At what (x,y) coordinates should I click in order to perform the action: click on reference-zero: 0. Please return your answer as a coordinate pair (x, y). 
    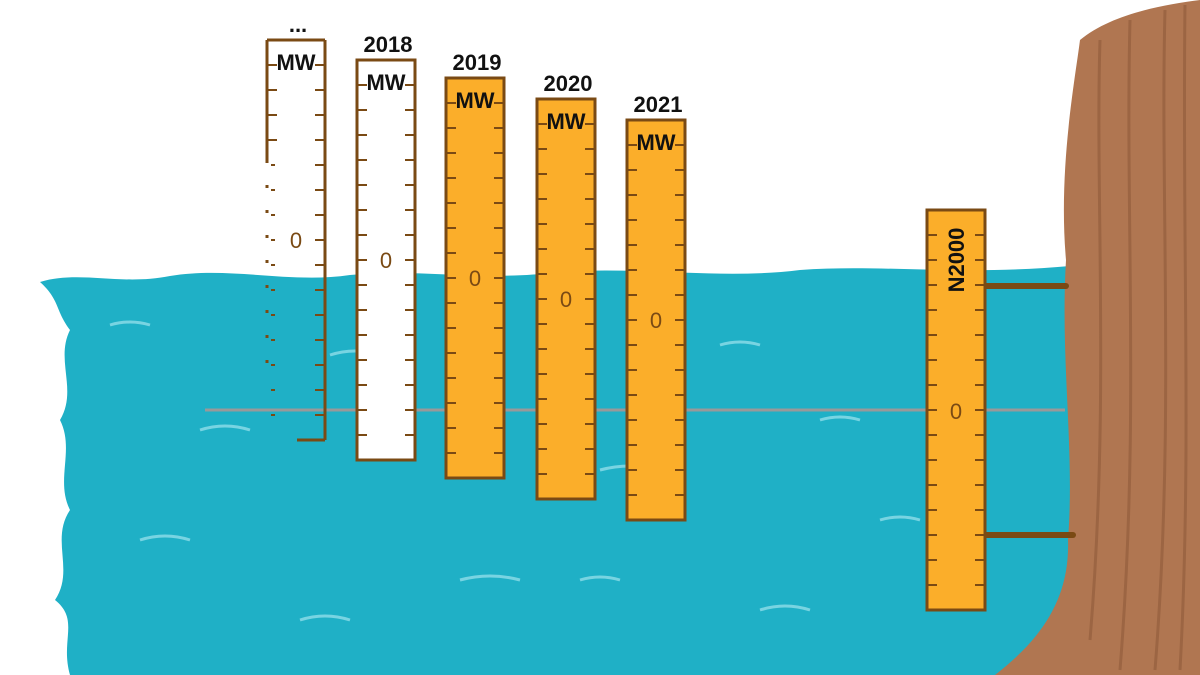
    Looking at the image, I should click on (956, 411).